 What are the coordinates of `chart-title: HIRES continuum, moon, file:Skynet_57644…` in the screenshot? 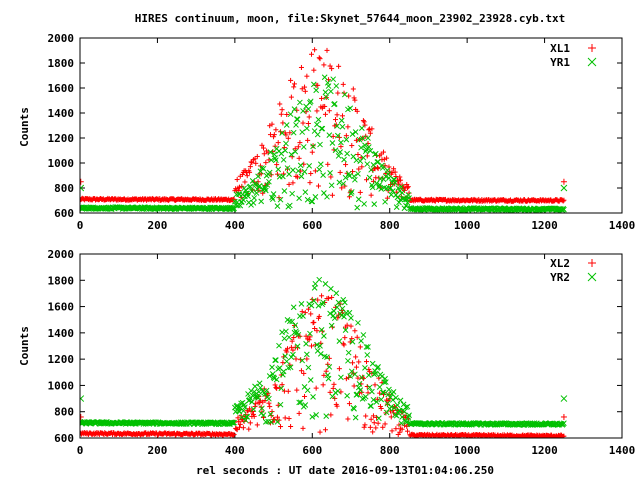 It's located at (350, 18).